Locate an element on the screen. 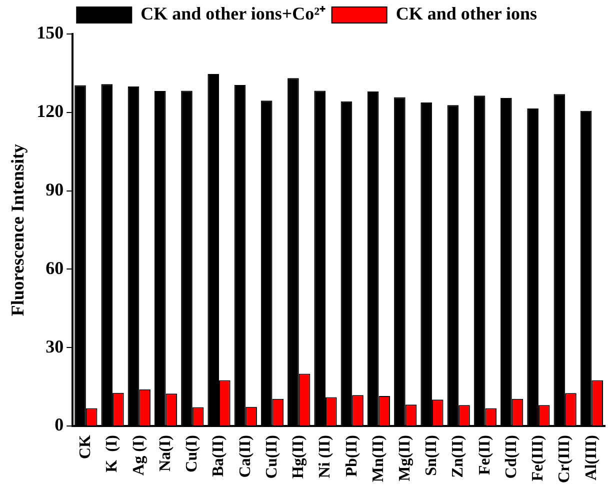  x-tick-label: Hg(II) is located at coordinates (299, 457).